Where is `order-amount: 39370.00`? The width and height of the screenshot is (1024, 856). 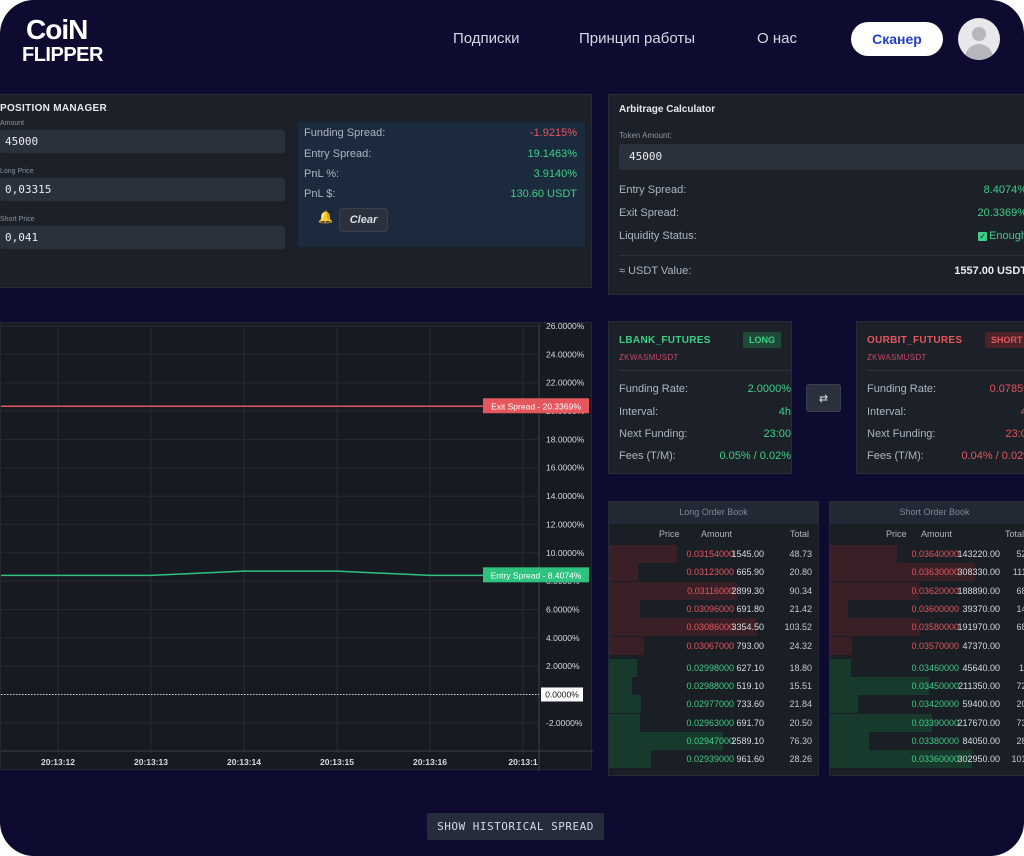 order-amount: 39370.00 is located at coordinates (981, 608).